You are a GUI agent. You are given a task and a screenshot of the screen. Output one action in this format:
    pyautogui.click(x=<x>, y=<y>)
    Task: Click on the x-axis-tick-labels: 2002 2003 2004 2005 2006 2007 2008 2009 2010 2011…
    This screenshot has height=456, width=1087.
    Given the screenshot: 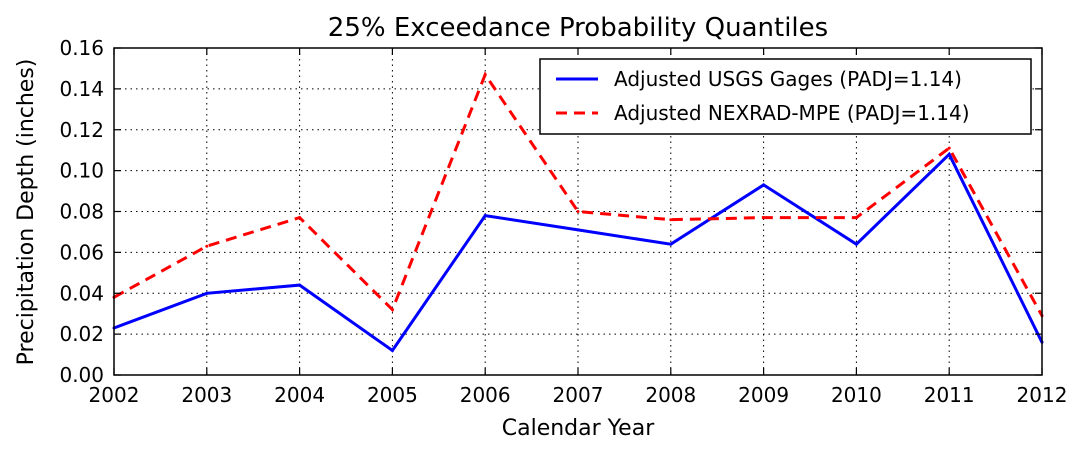 What is the action you would take?
    pyautogui.click(x=578, y=395)
    